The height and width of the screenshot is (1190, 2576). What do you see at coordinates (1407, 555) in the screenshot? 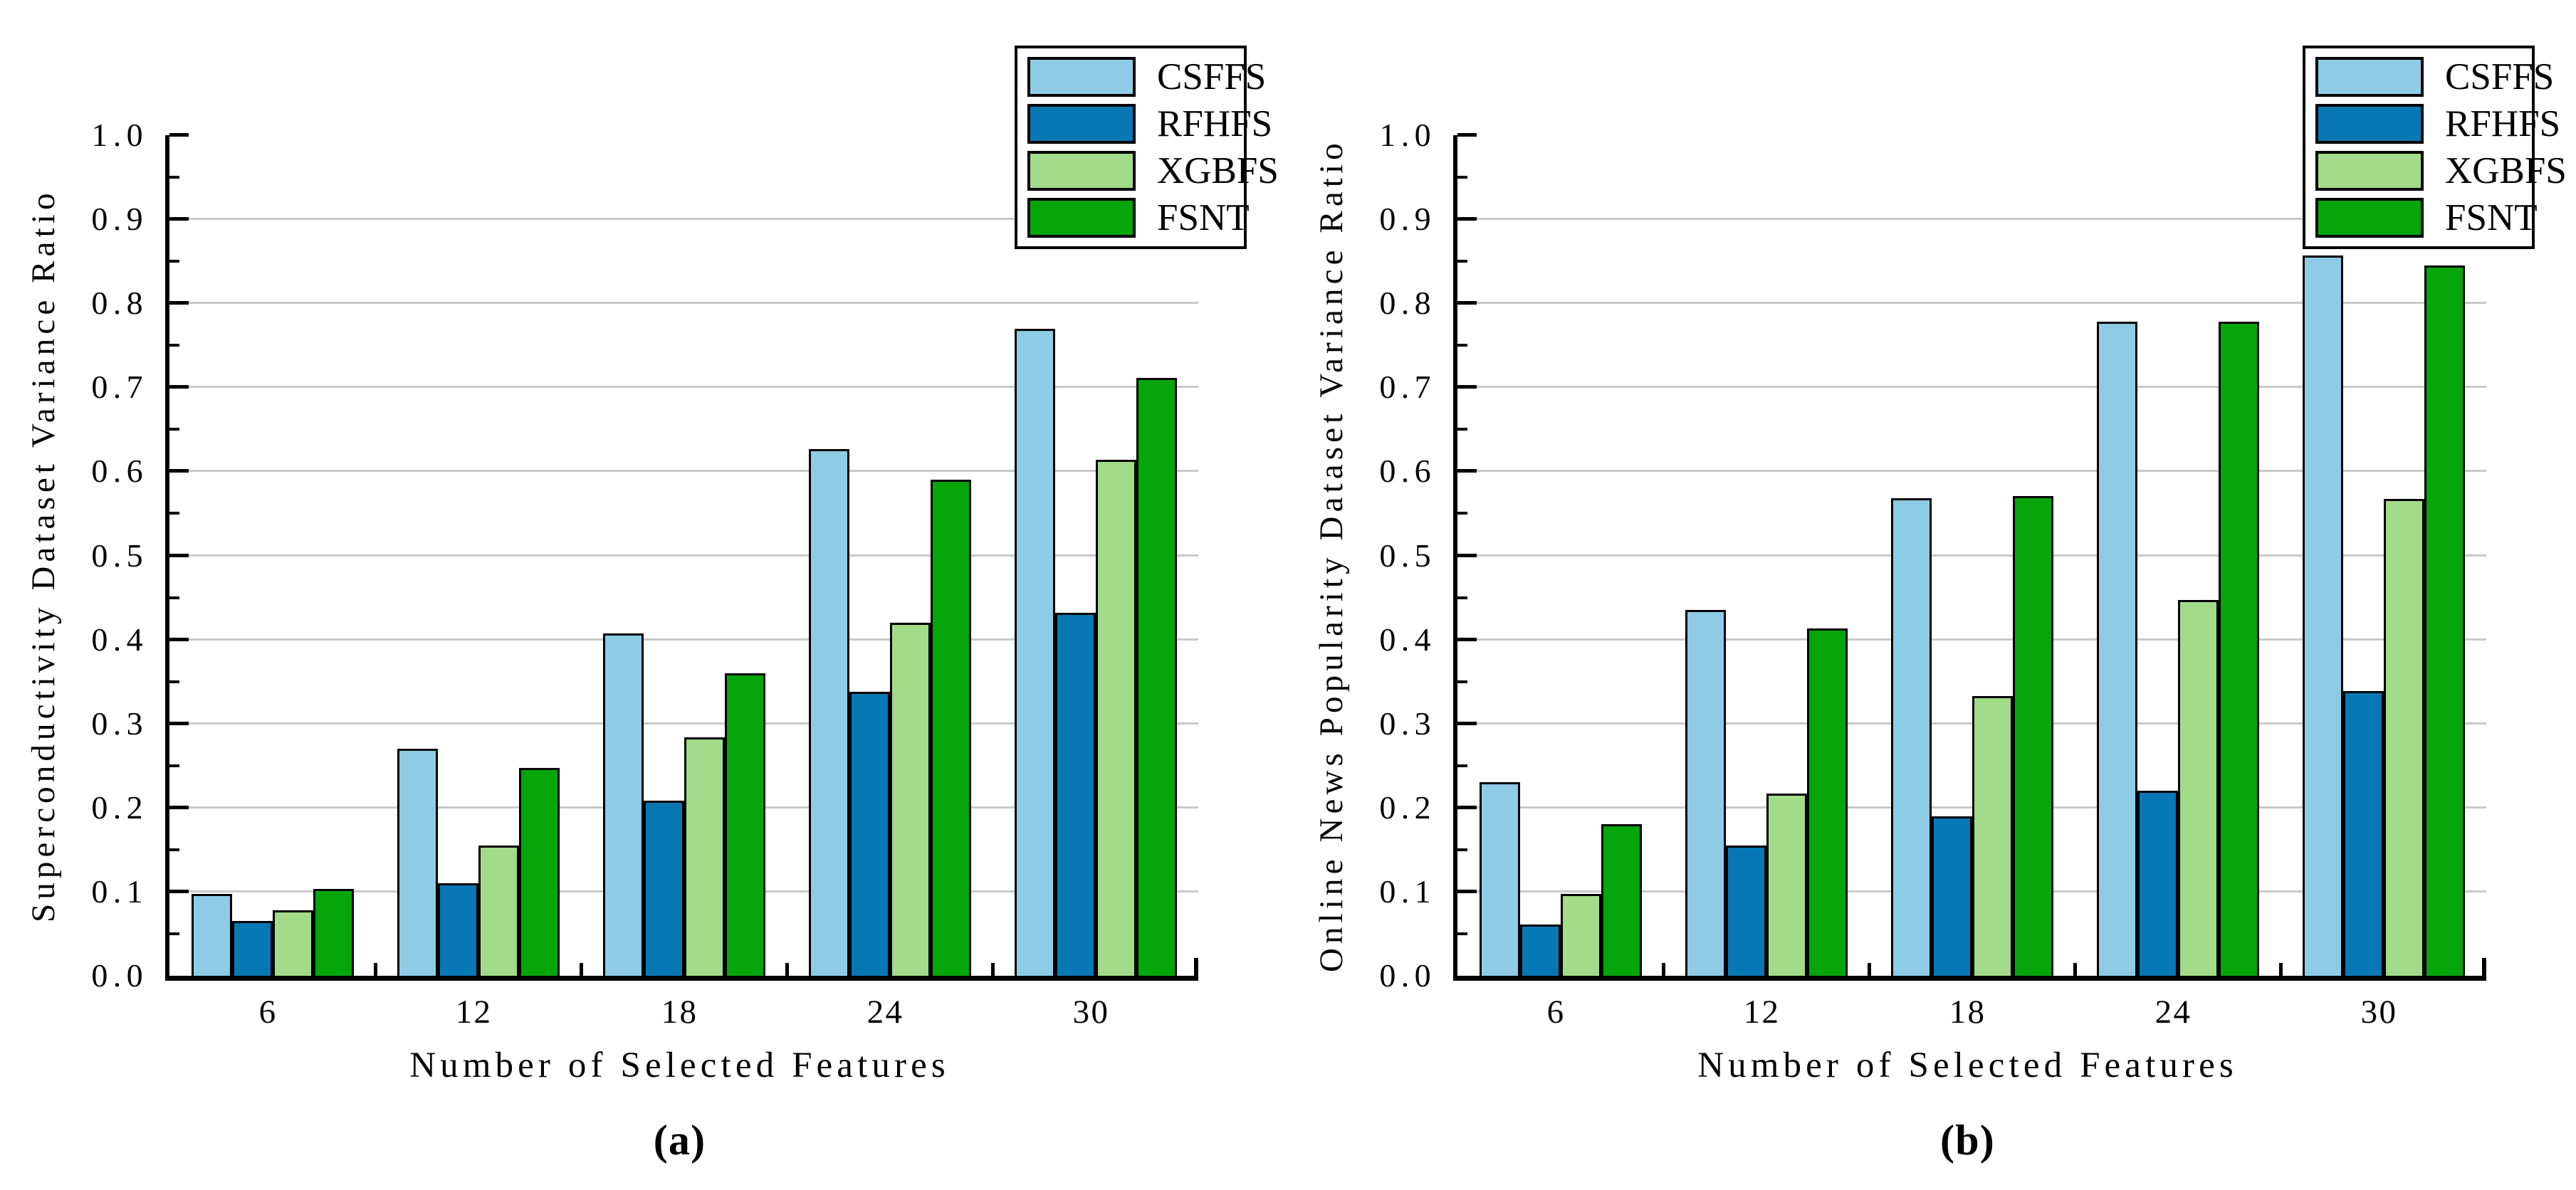
I see `y-tick-label: 0.5` at bounding box center [1407, 555].